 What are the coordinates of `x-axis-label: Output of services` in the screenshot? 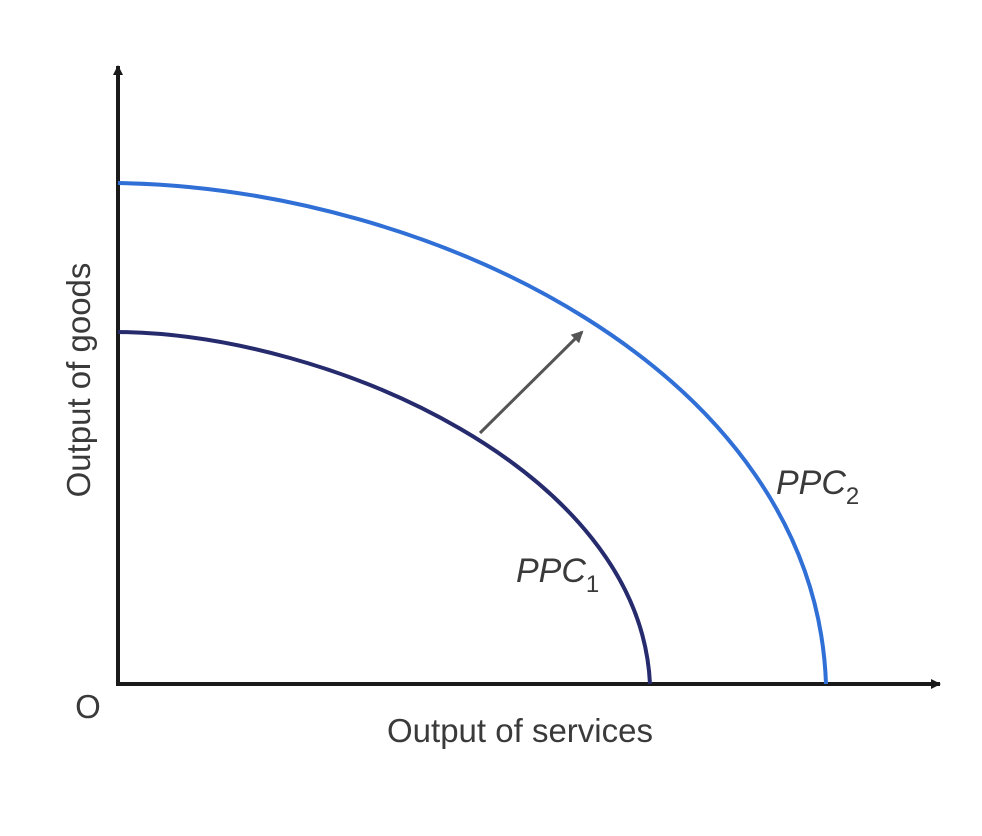 It's located at (520, 730).